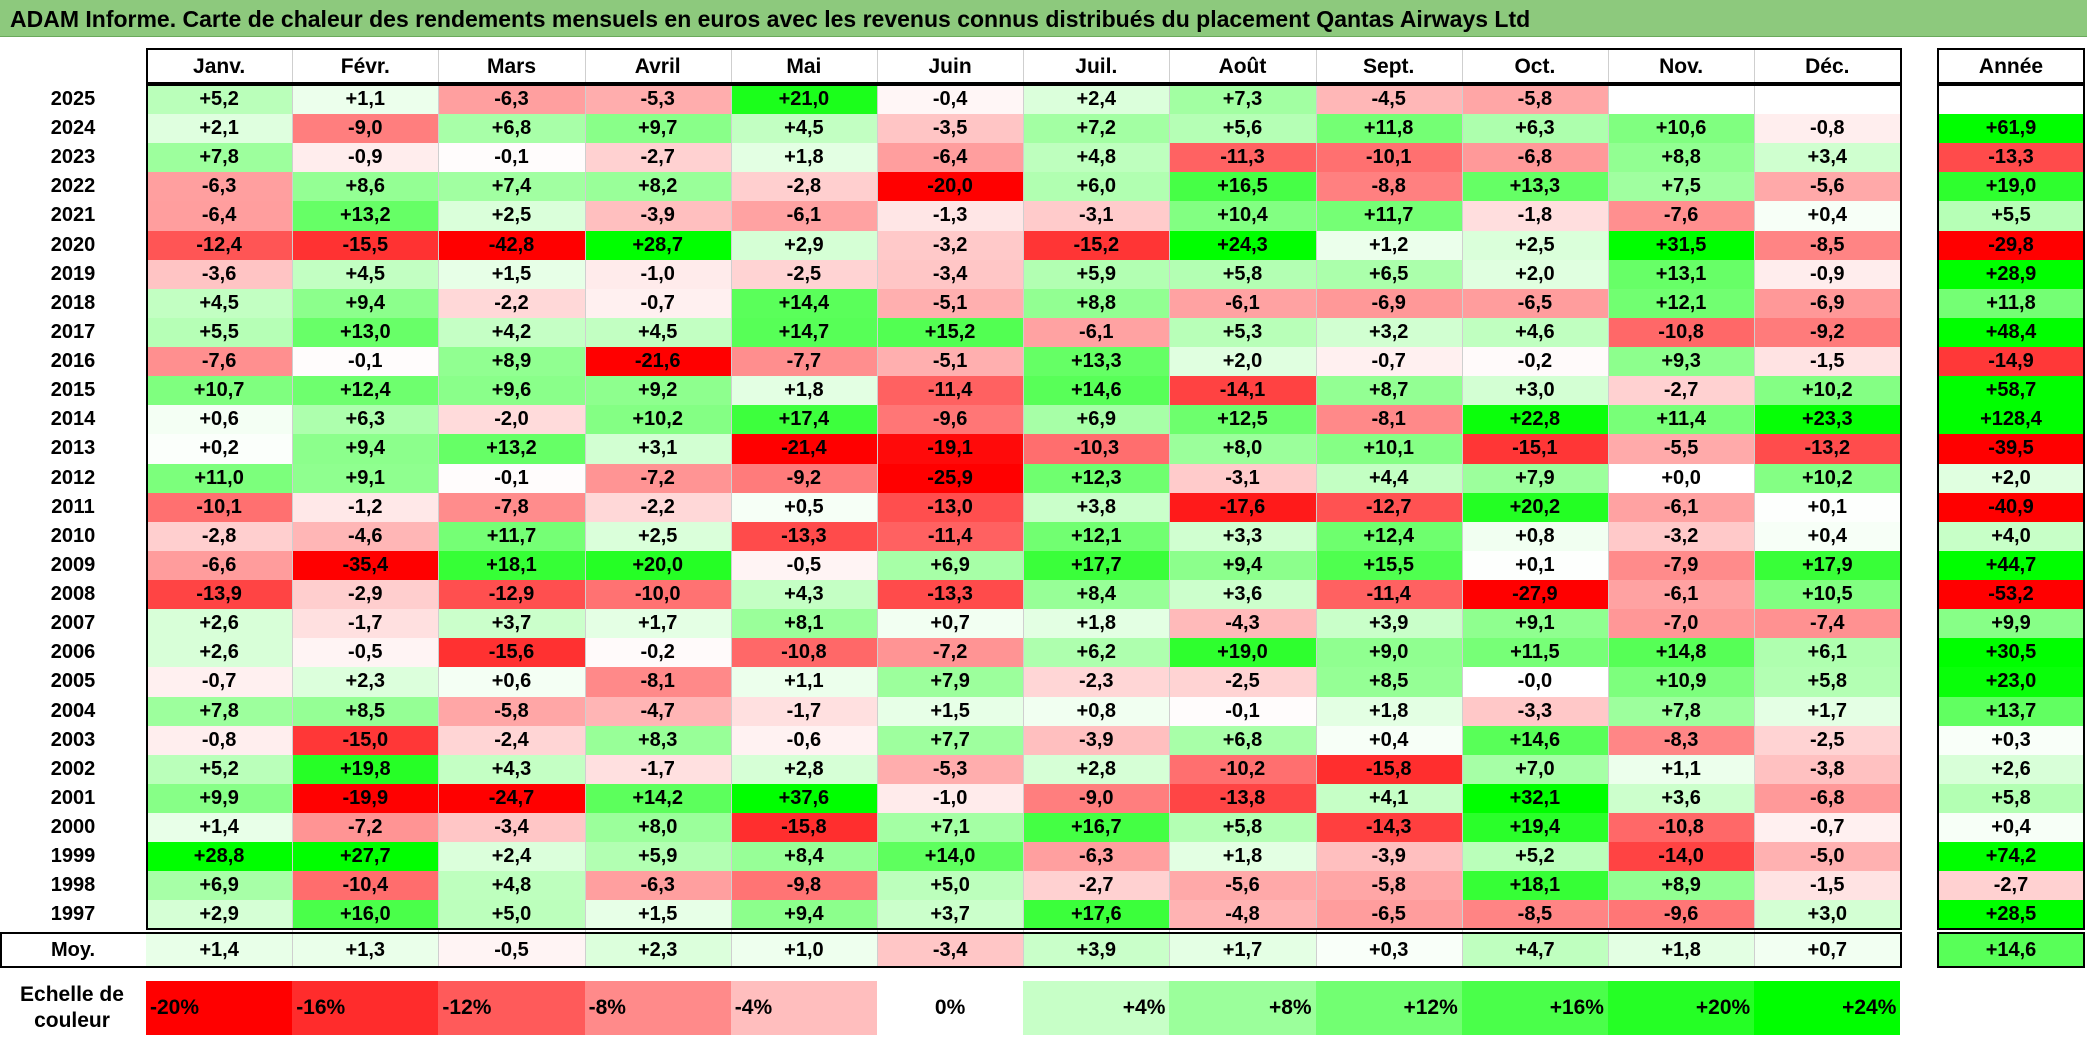 This screenshot has width=2087, height=1037. What do you see at coordinates (657, 857) in the screenshot?
I see `heatmap-cell: +5,9` at bounding box center [657, 857].